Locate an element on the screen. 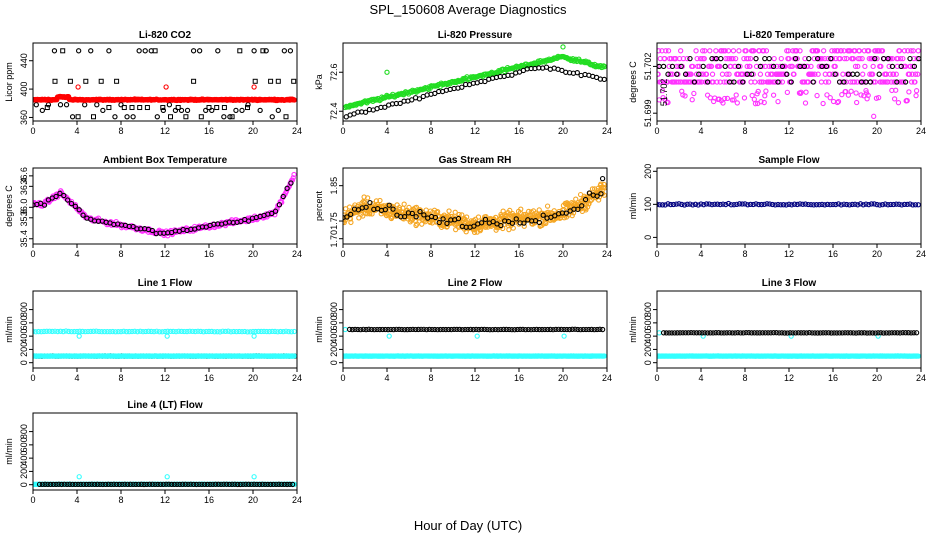  y-axis-label: Licor ppm is located at coordinates (9, 82).